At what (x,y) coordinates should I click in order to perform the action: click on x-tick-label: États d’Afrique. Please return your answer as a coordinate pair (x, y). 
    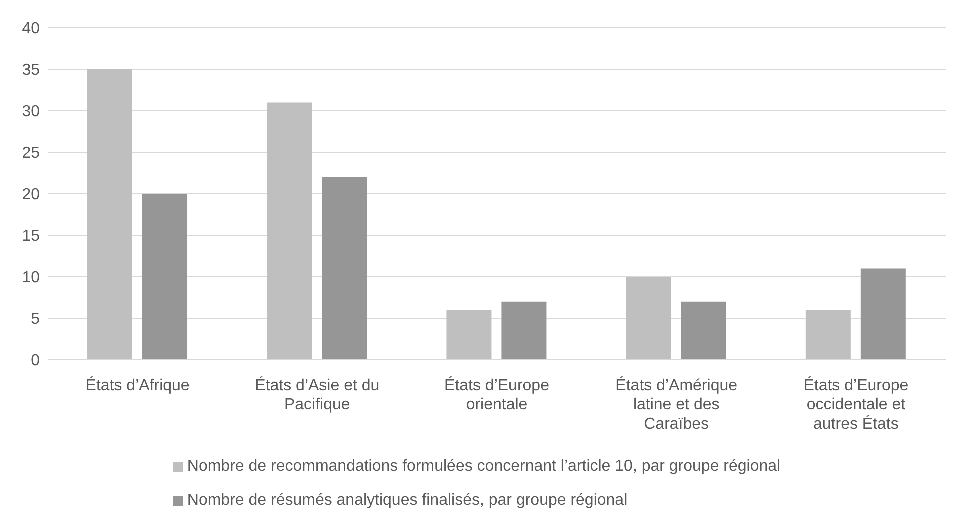
    Looking at the image, I should click on (138, 385).